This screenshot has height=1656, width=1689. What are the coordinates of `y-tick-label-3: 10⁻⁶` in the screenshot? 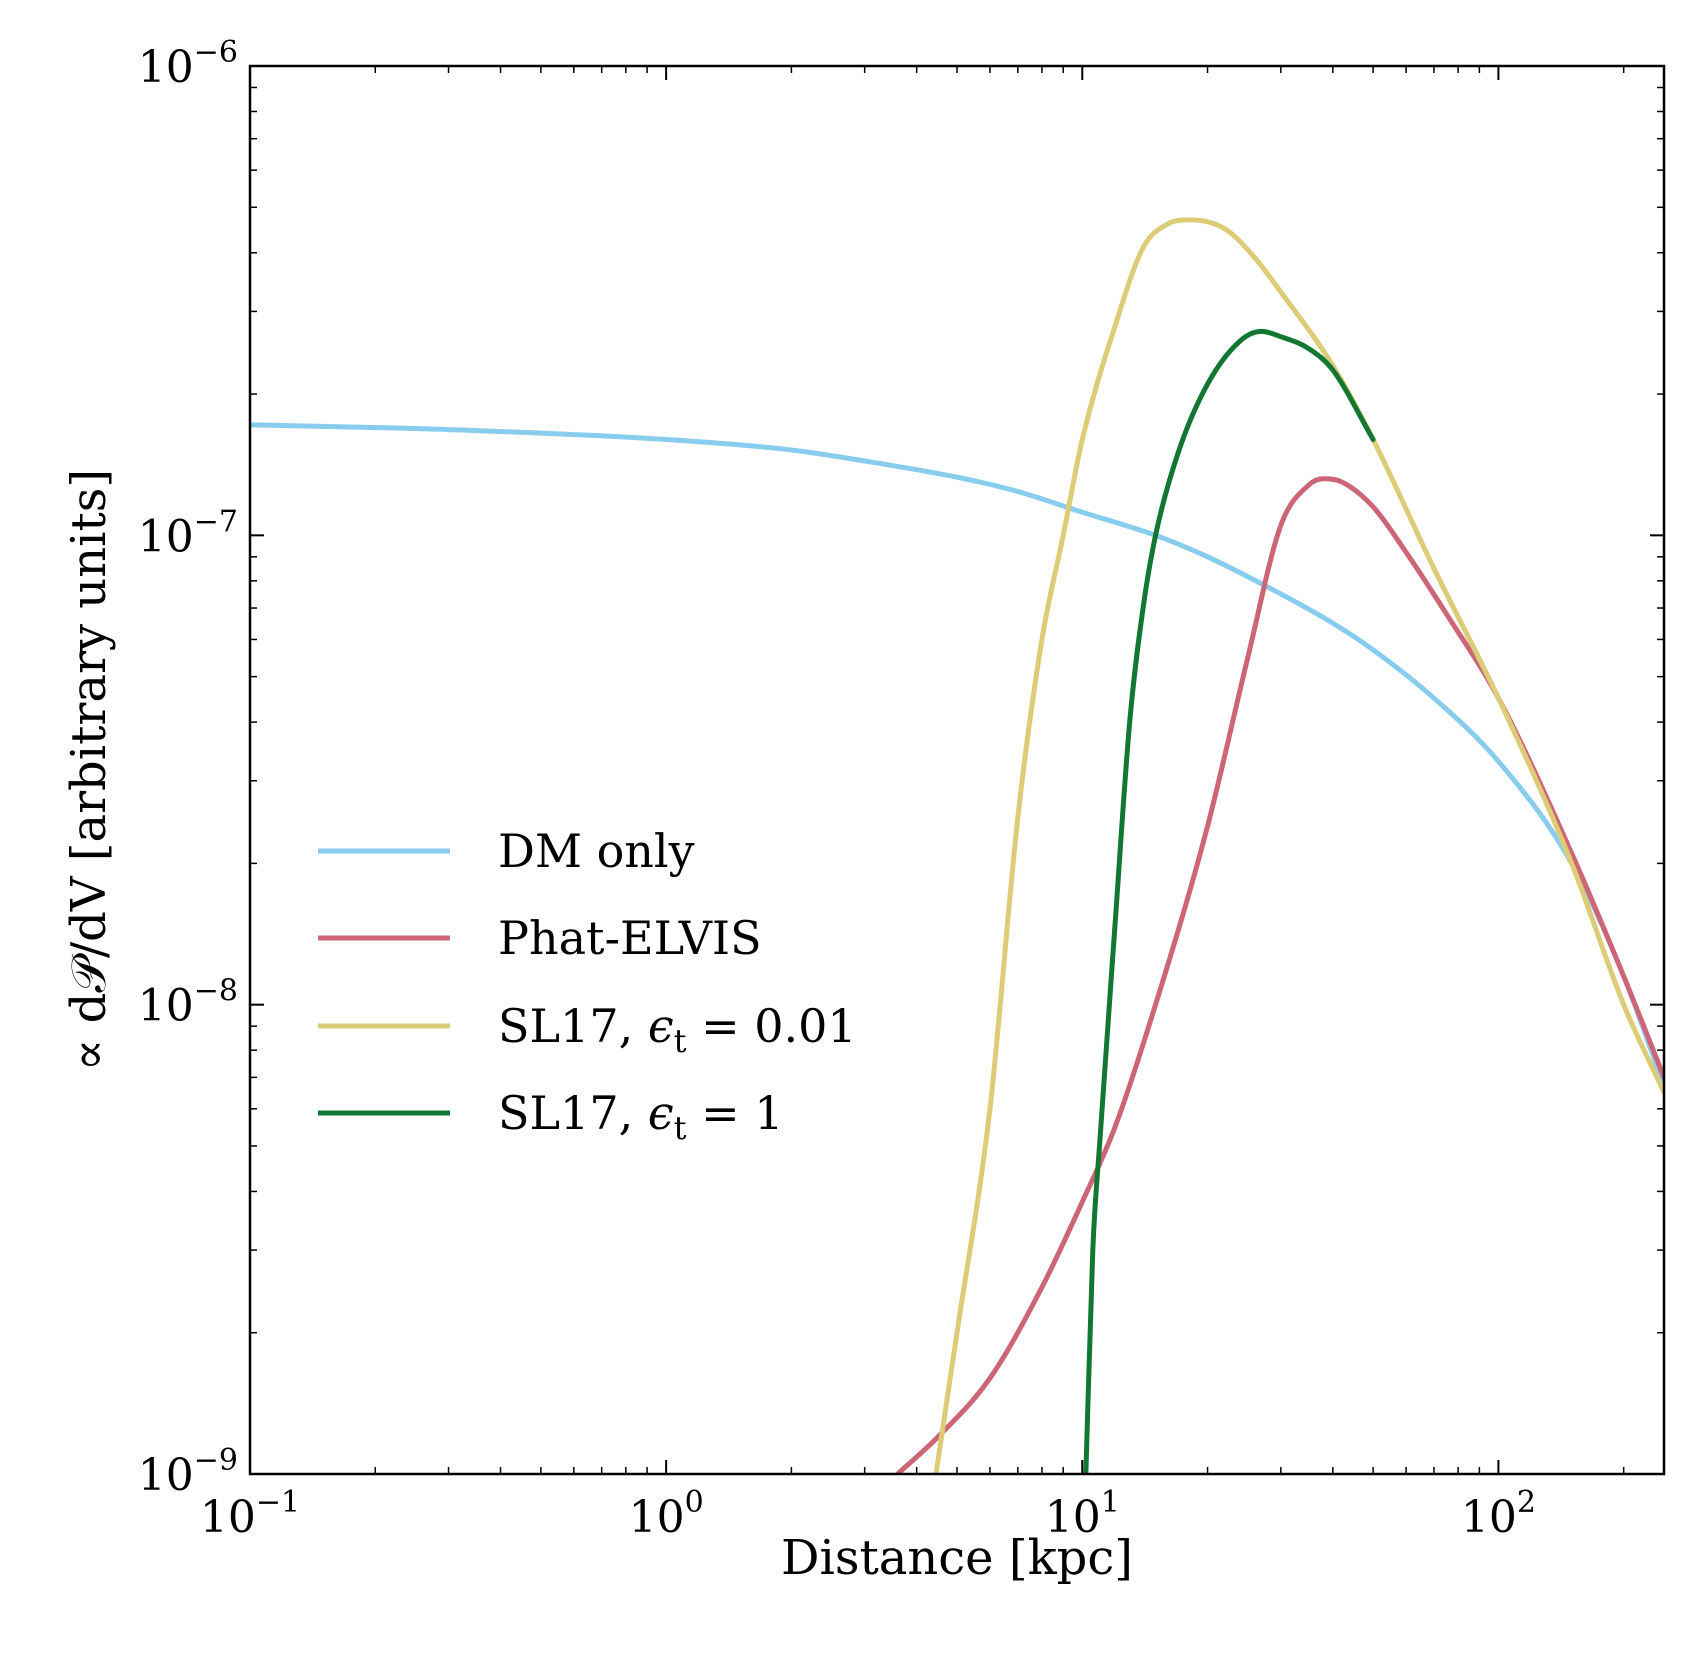 It's located at (188, 64).